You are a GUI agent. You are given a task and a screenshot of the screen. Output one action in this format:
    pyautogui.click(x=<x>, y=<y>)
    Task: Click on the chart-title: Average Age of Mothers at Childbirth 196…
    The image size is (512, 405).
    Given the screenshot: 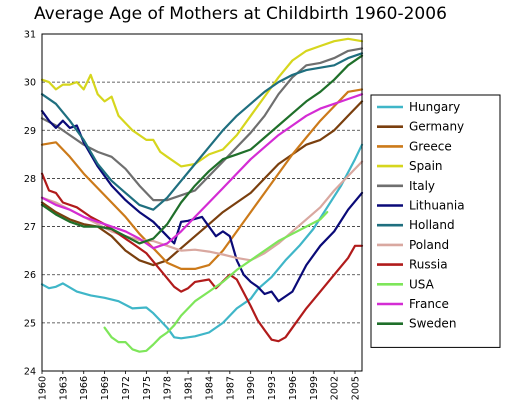 What is the action you would take?
    pyautogui.click(x=240, y=14)
    